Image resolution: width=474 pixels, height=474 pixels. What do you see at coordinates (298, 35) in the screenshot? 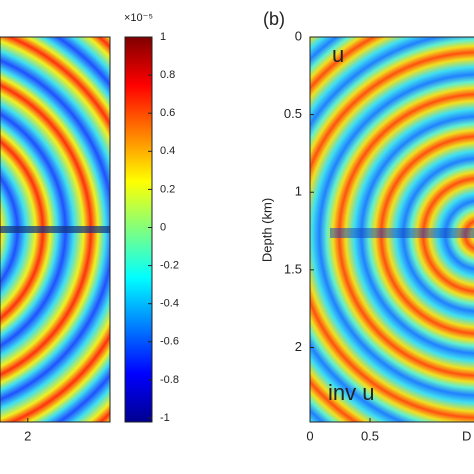
I see `y-tick-label: 0` at bounding box center [298, 35].